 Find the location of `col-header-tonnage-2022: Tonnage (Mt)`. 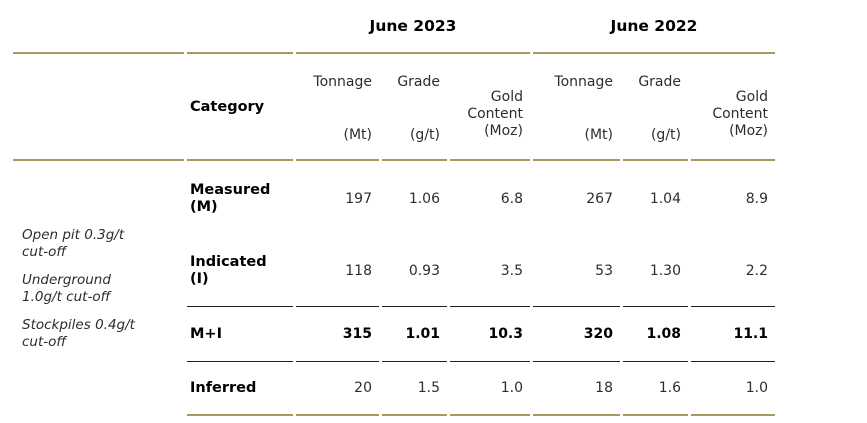

col-header-tonnage-2022: Tonnage (Mt) is located at coordinates (576, 107).